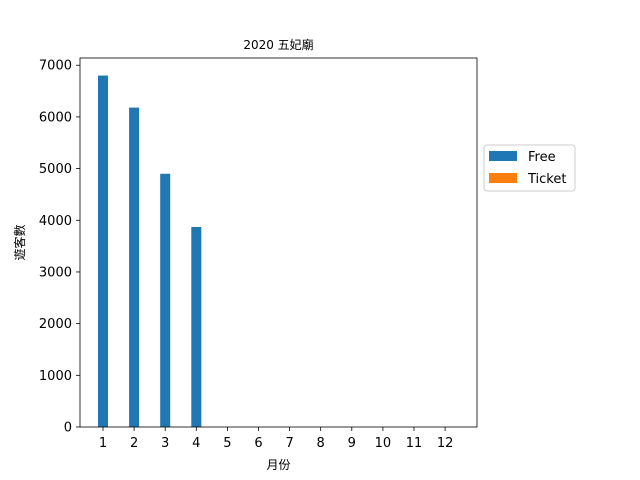 This screenshot has width=640, height=480. What do you see at coordinates (278, 44) in the screenshot?
I see `chart-title: 2020 五妃廟` at bounding box center [278, 44].